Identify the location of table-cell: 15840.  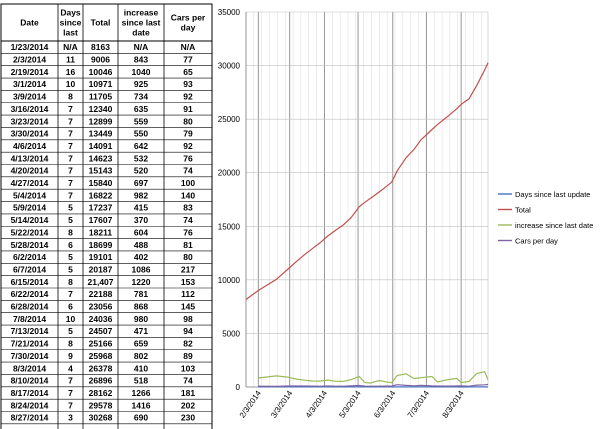
(101, 183).